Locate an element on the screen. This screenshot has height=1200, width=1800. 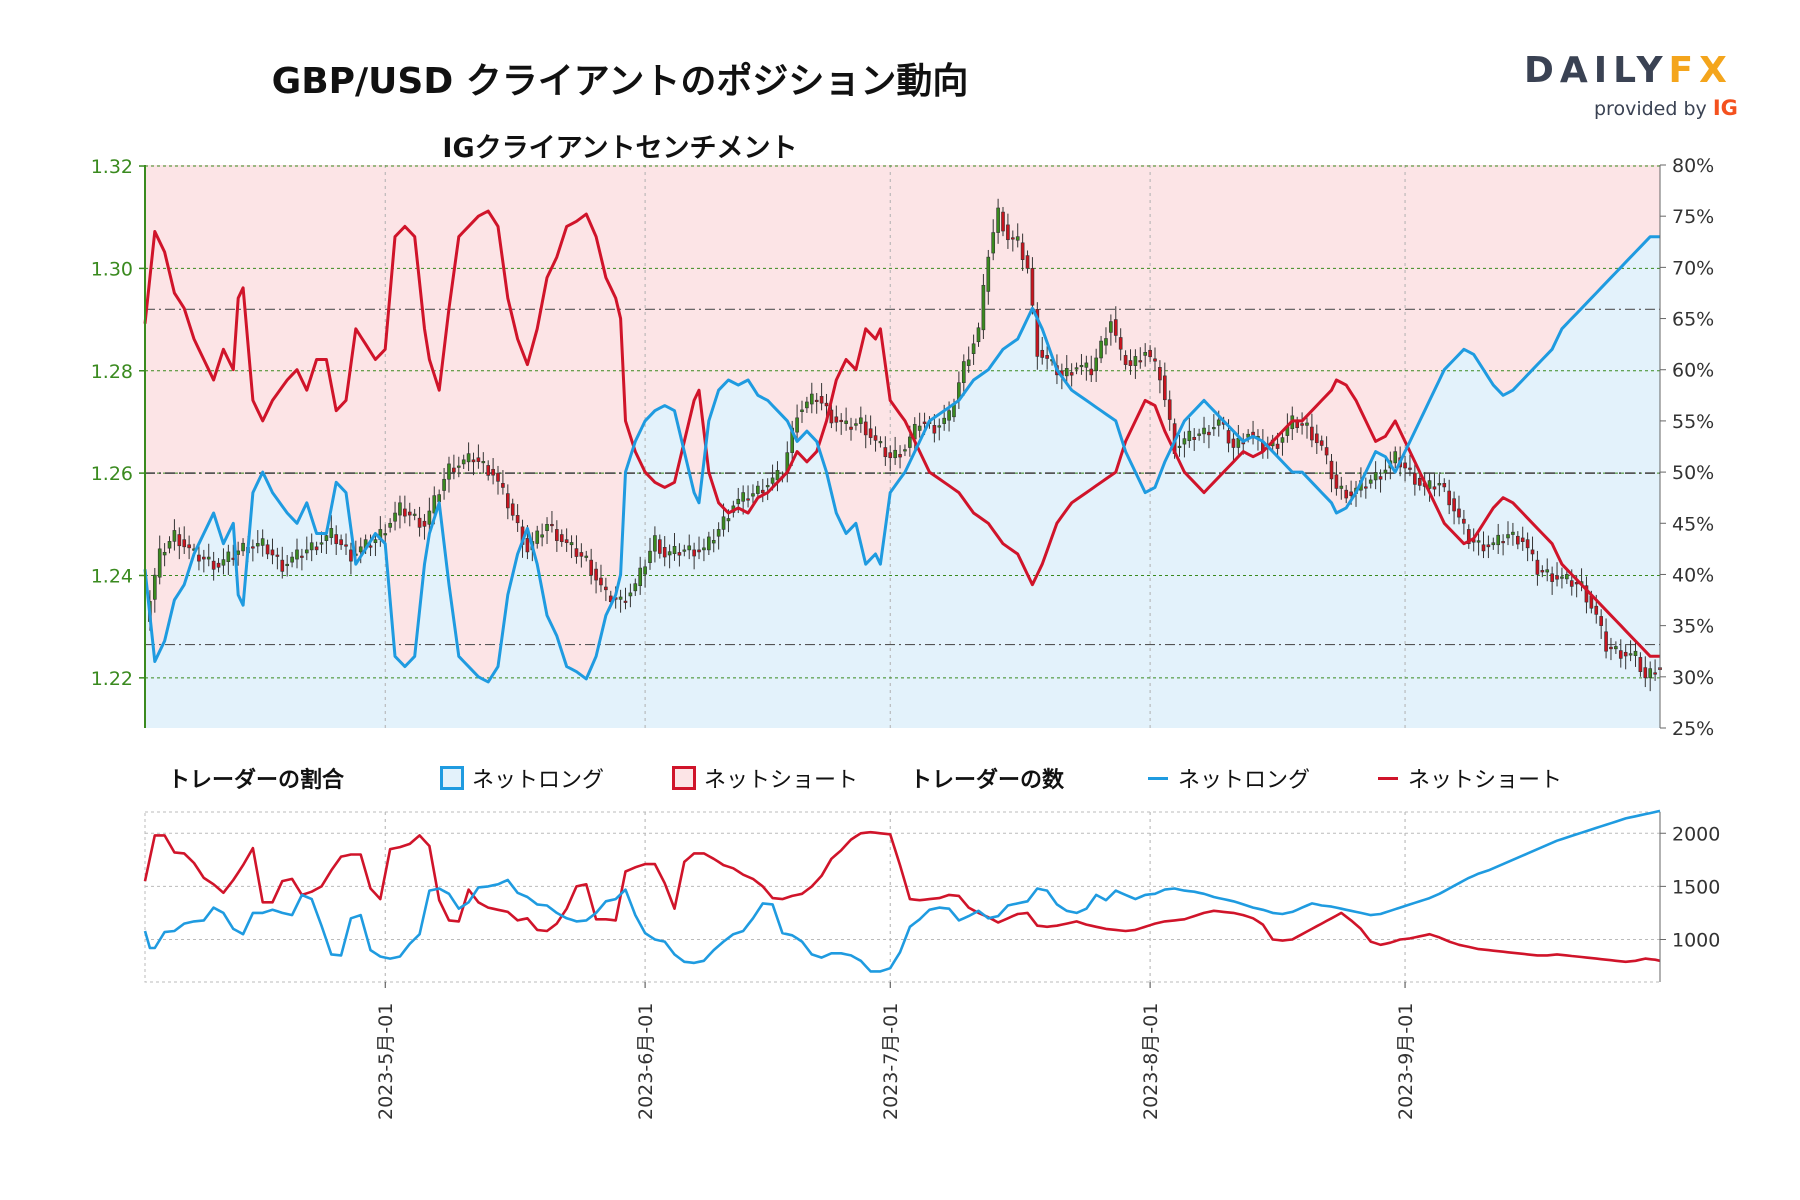
y-right-tick-label: 60% is located at coordinates (1693, 371).